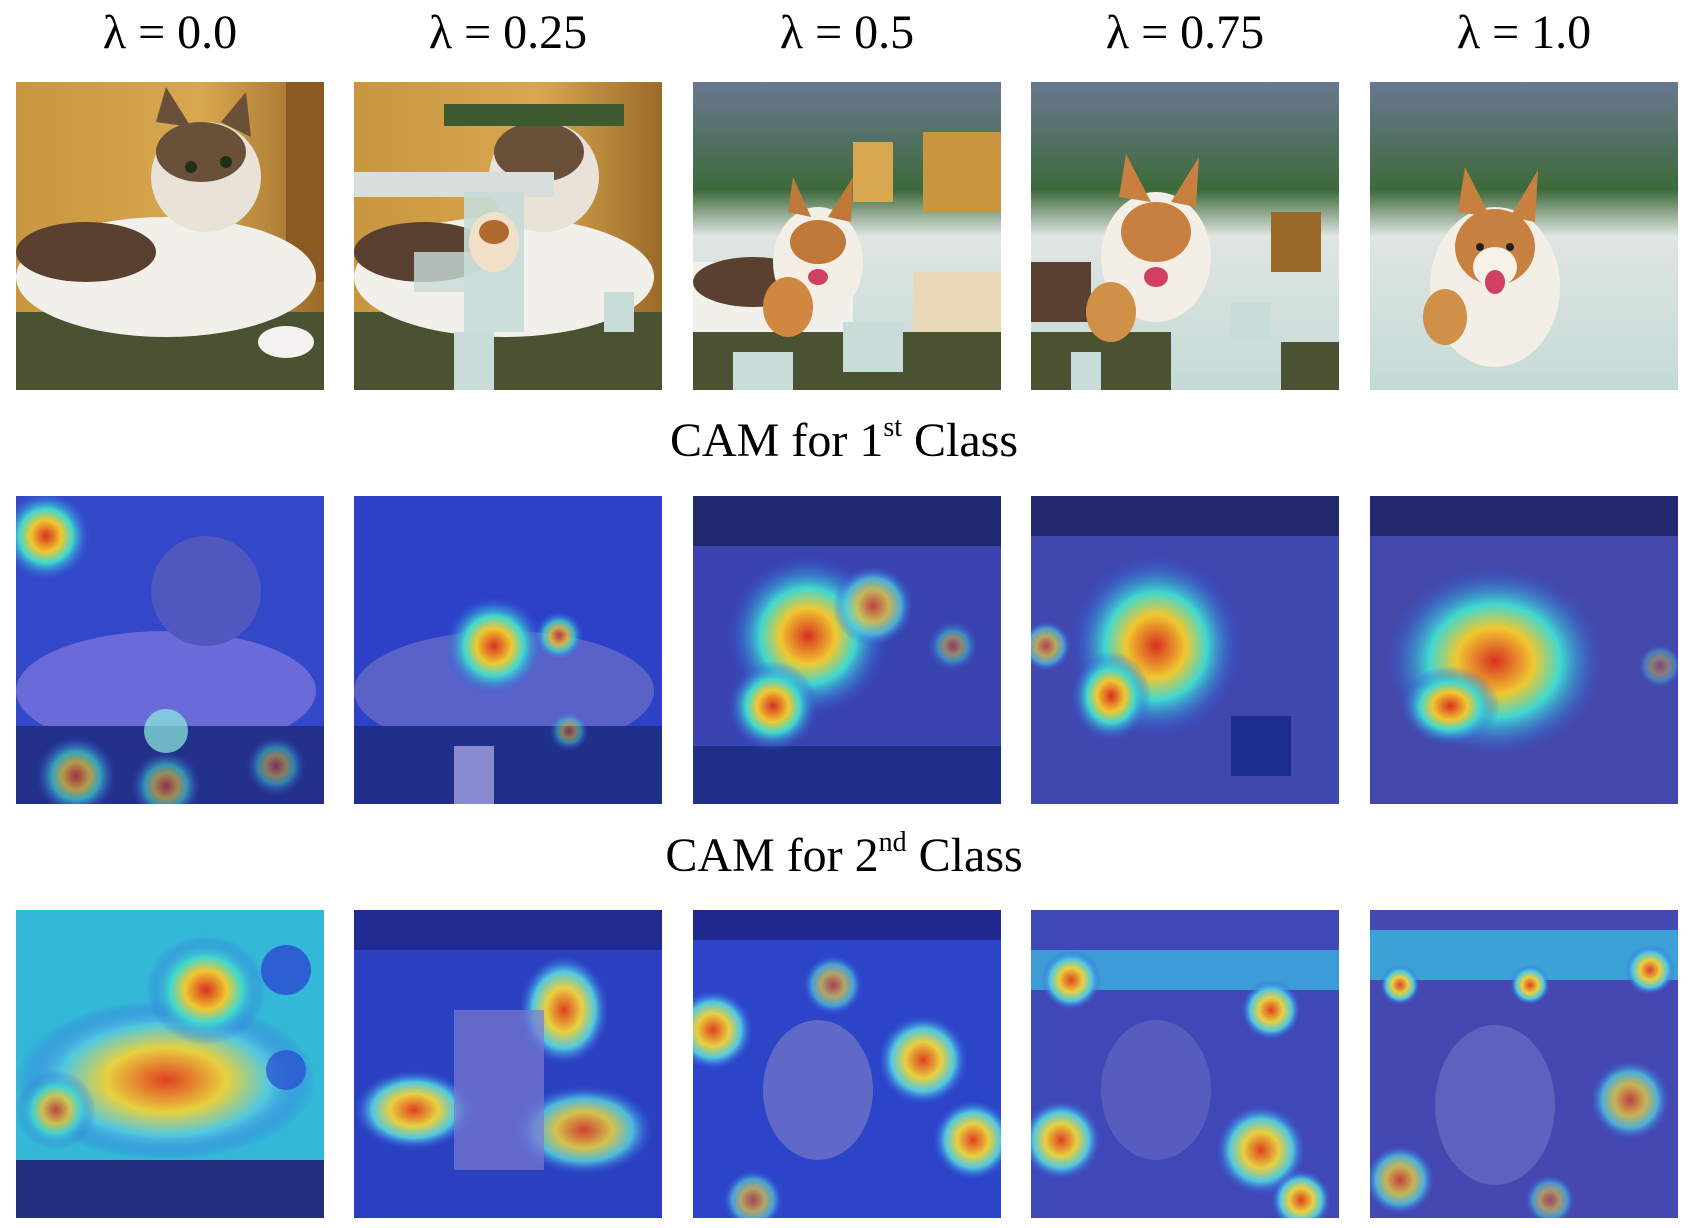 Image resolution: width=1688 pixels, height=1228 pixels. What do you see at coordinates (1185, 32) in the screenshot?
I see `lambda-label-3: λ = 0.75` at bounding box center [1185, 32].